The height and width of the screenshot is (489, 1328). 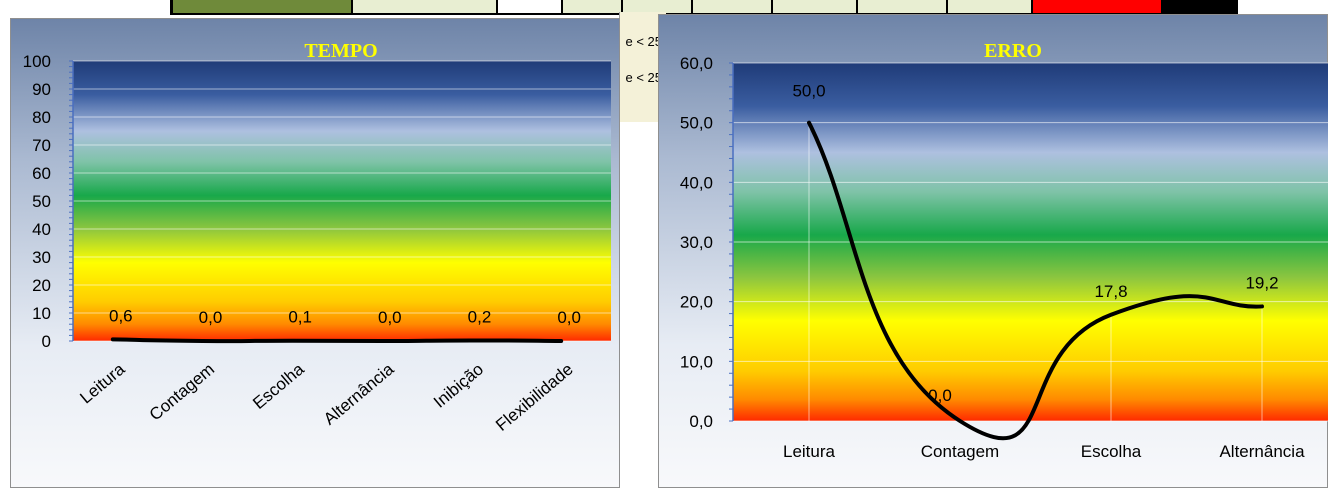 I want to click on y-tick-label: 10, so click(x=41, y=313).